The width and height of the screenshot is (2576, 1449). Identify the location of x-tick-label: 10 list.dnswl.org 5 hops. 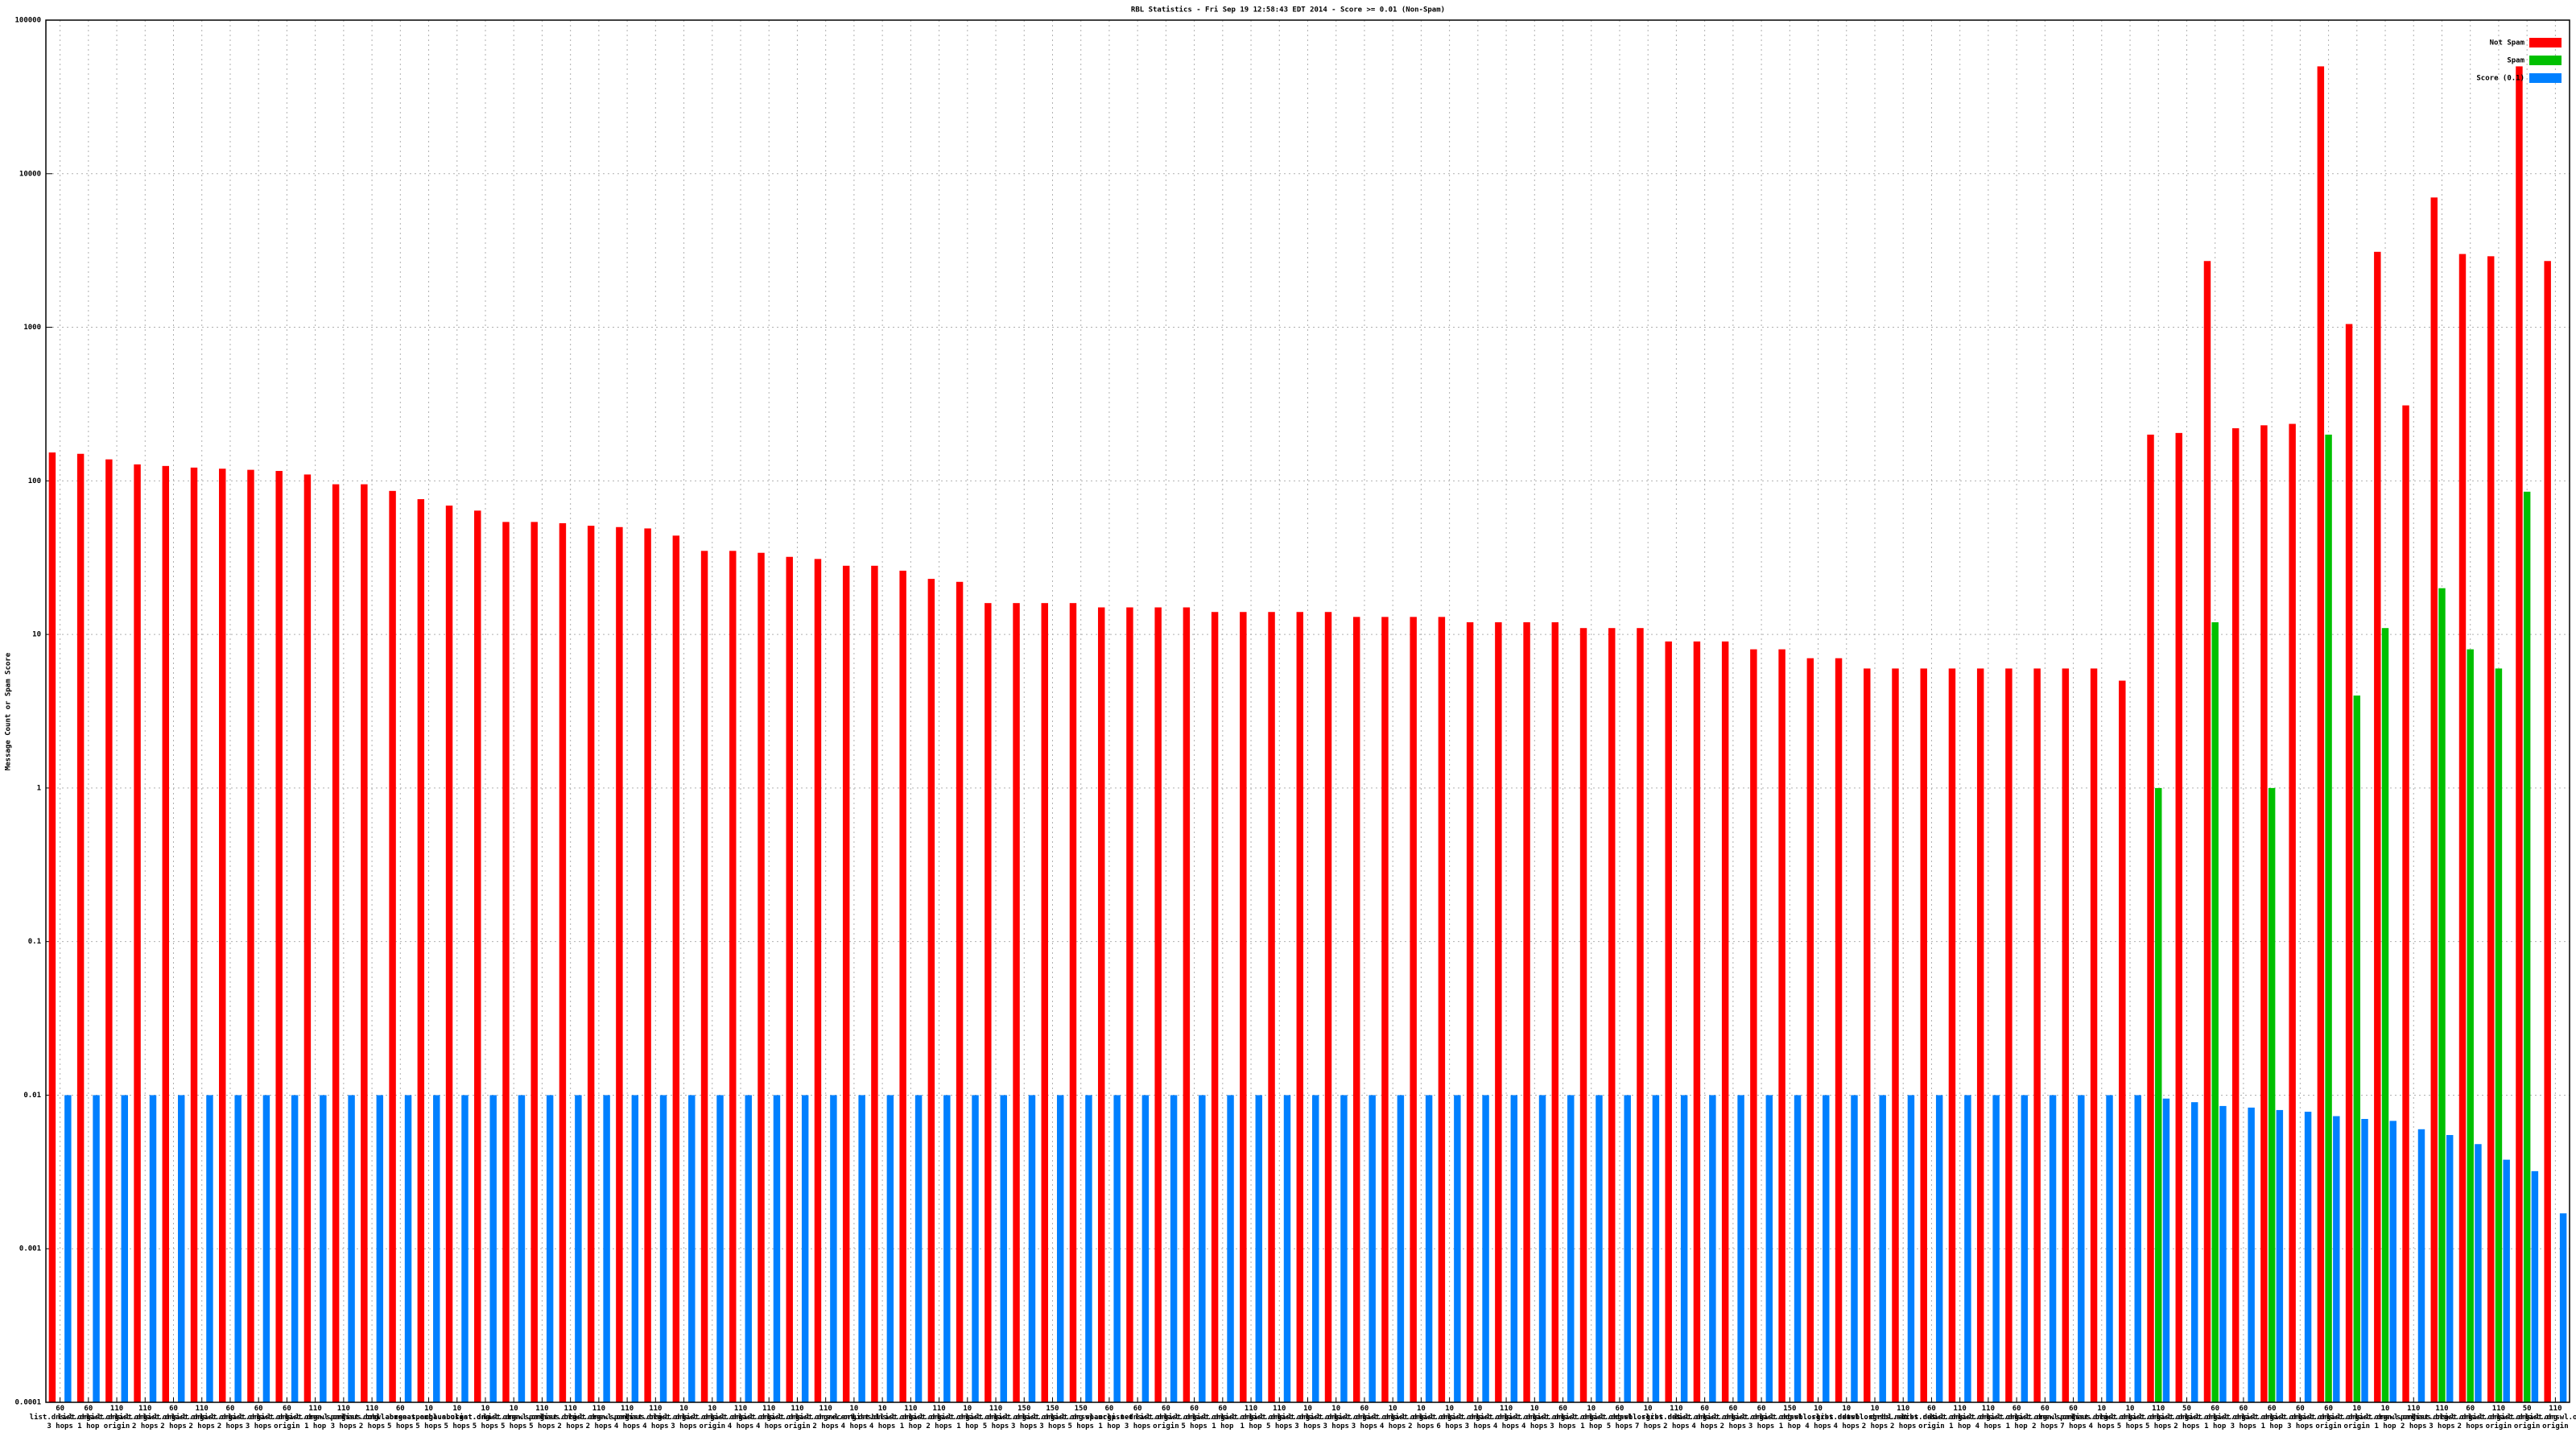
(485, 1417).